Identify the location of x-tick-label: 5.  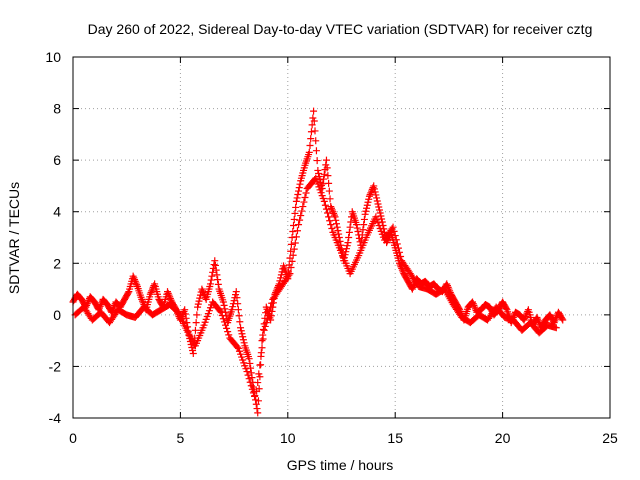
(181, 438).